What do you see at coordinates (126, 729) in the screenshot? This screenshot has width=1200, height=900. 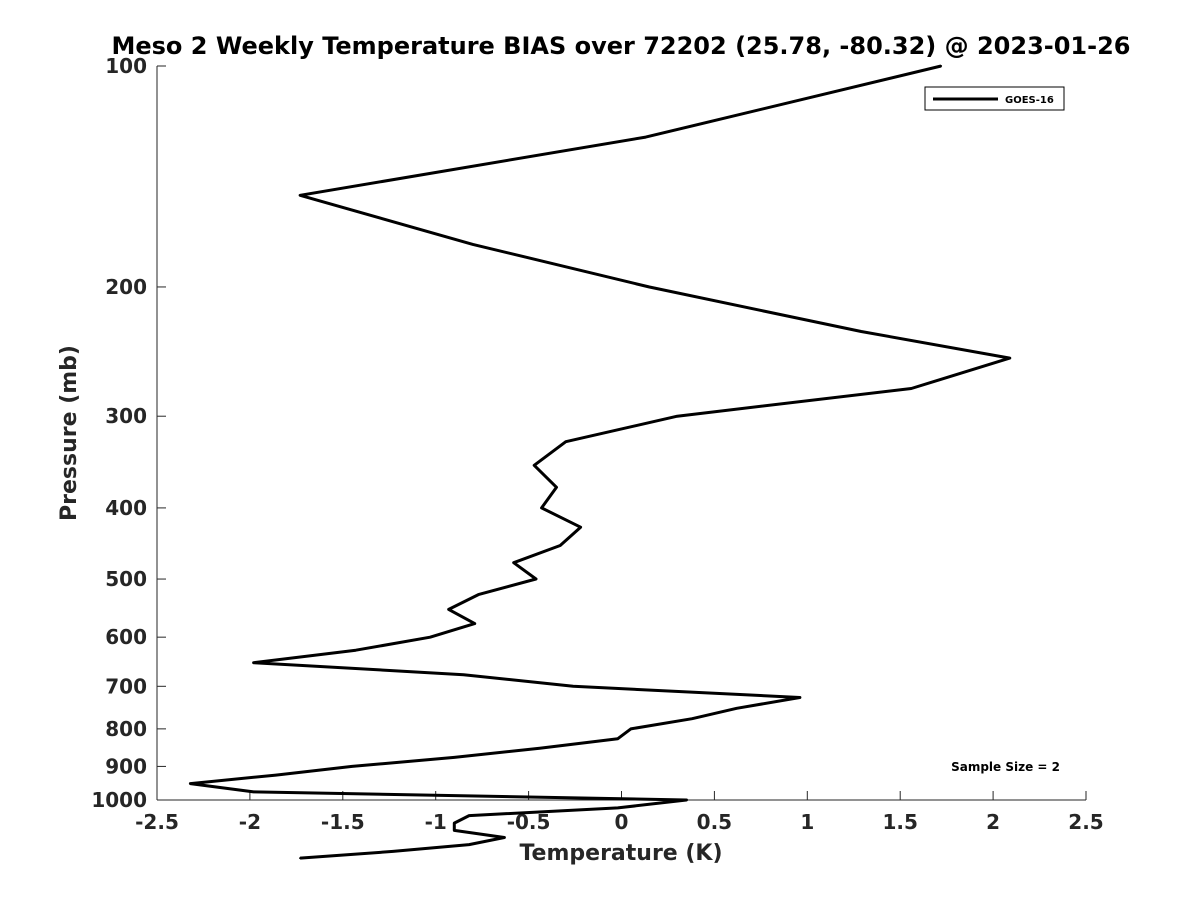 I see `y-tick-label: 800` at bounding box center [126, 729].